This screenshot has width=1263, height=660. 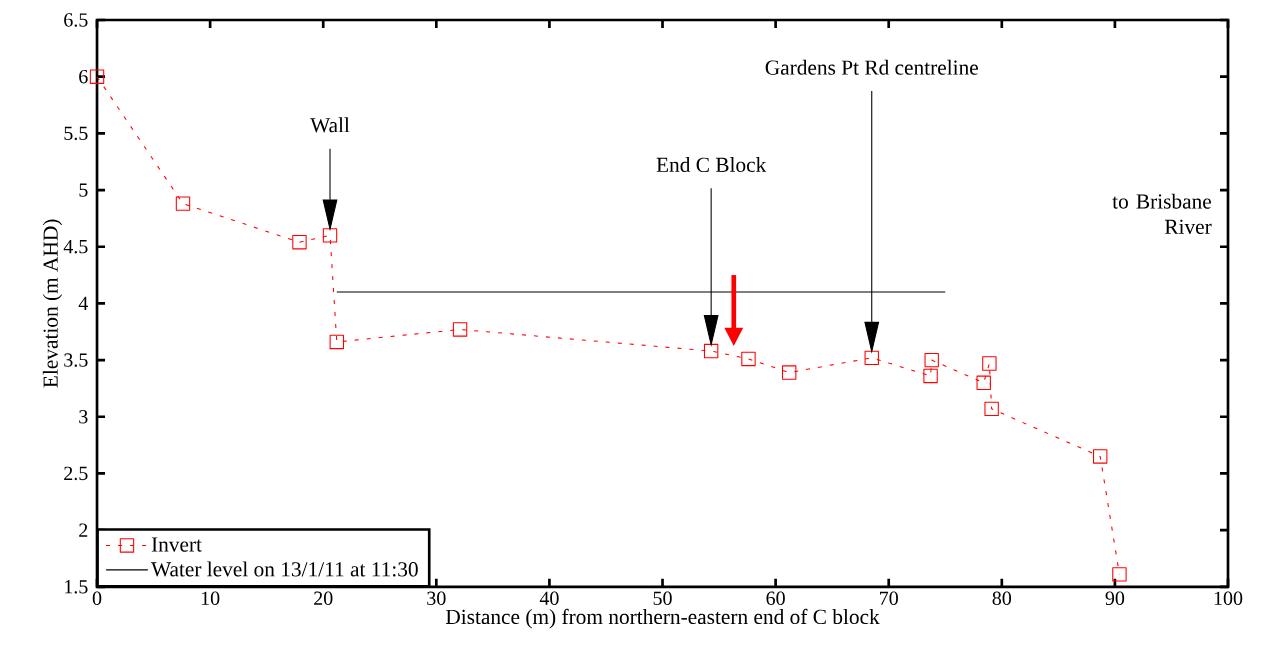 What do you see at coordinates (83, 76) in the screenshot?
I see `y-tick-label: 6` at bounding box center [83, 76].